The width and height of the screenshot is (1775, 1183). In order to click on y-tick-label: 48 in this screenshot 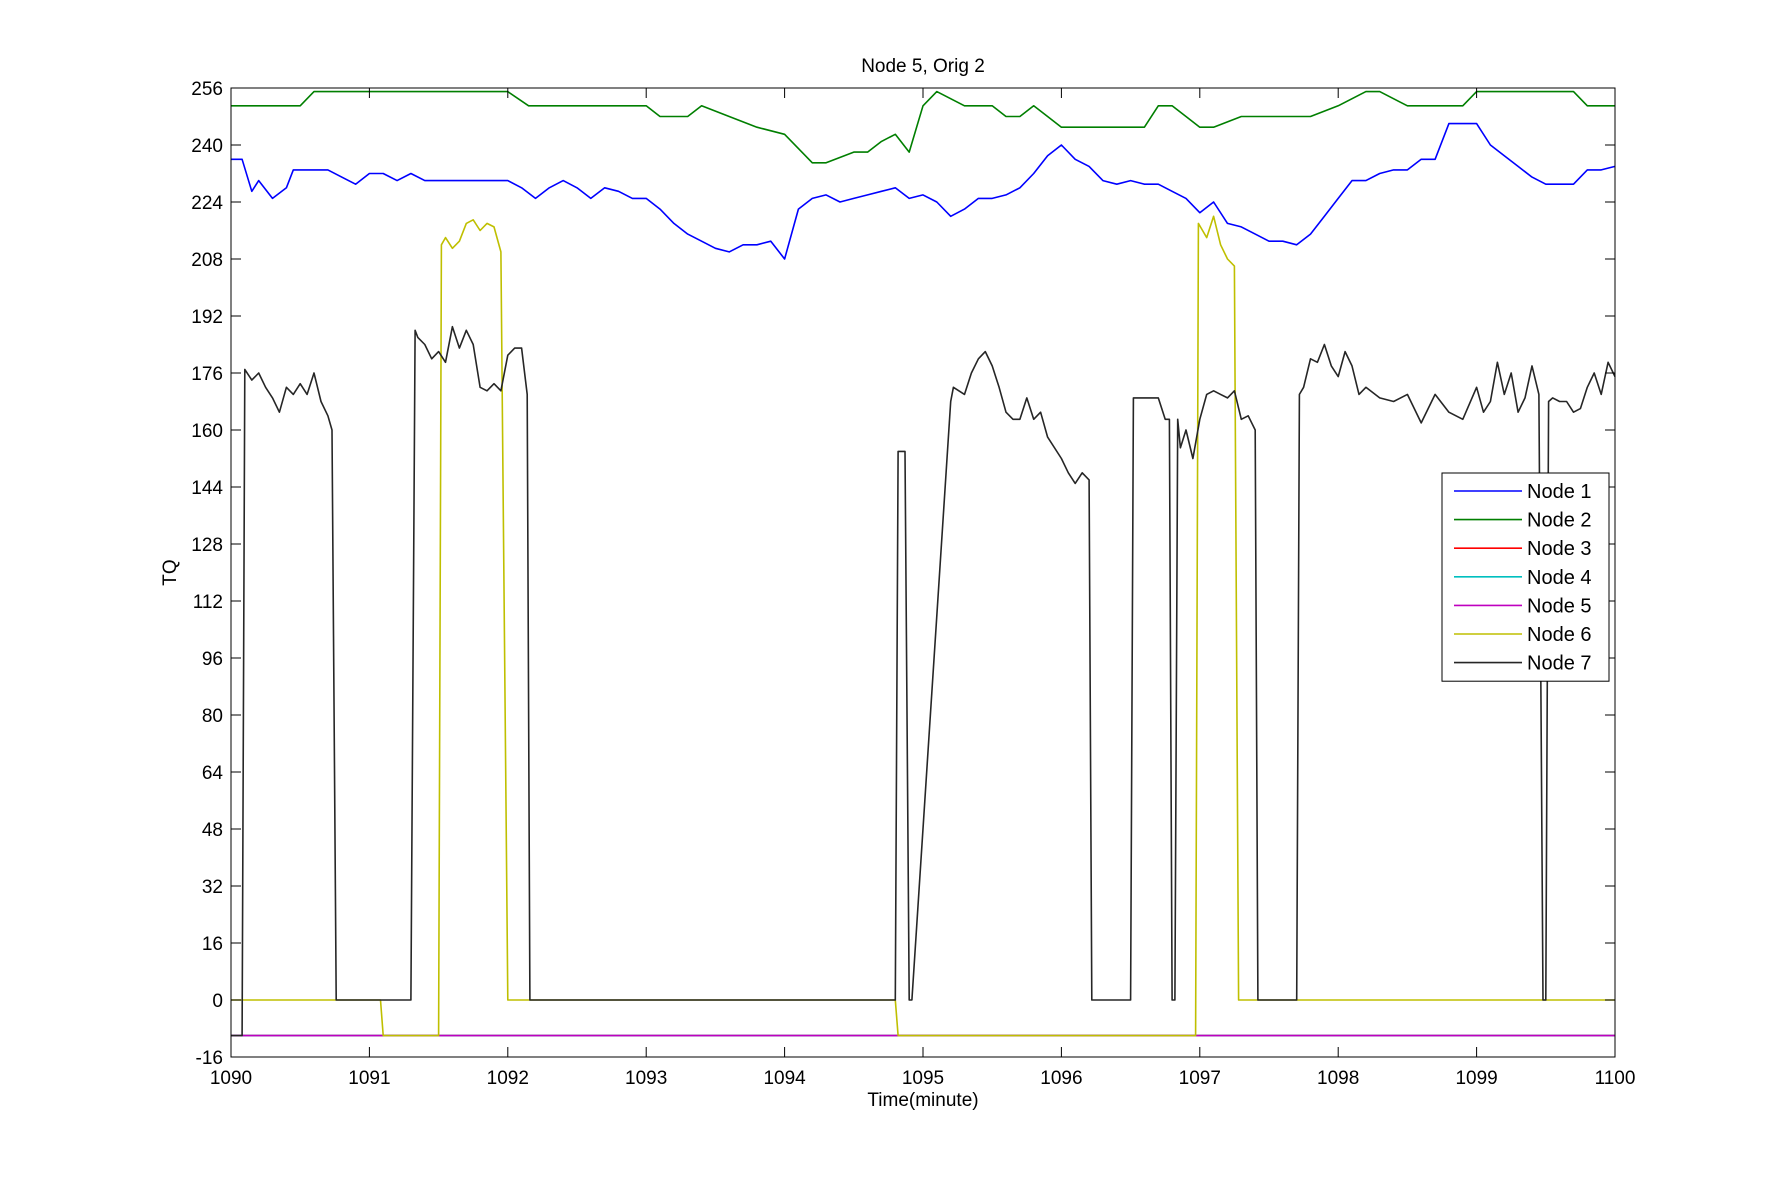, I will do `click(212, 830)`.